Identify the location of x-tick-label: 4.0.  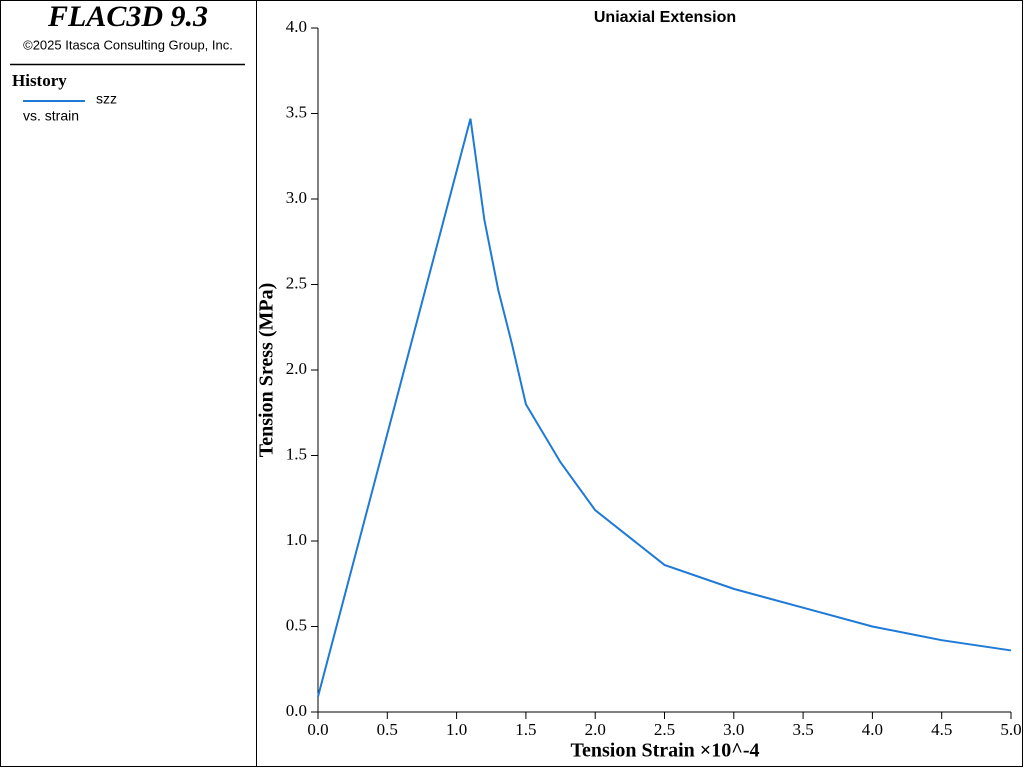
(872, 729).